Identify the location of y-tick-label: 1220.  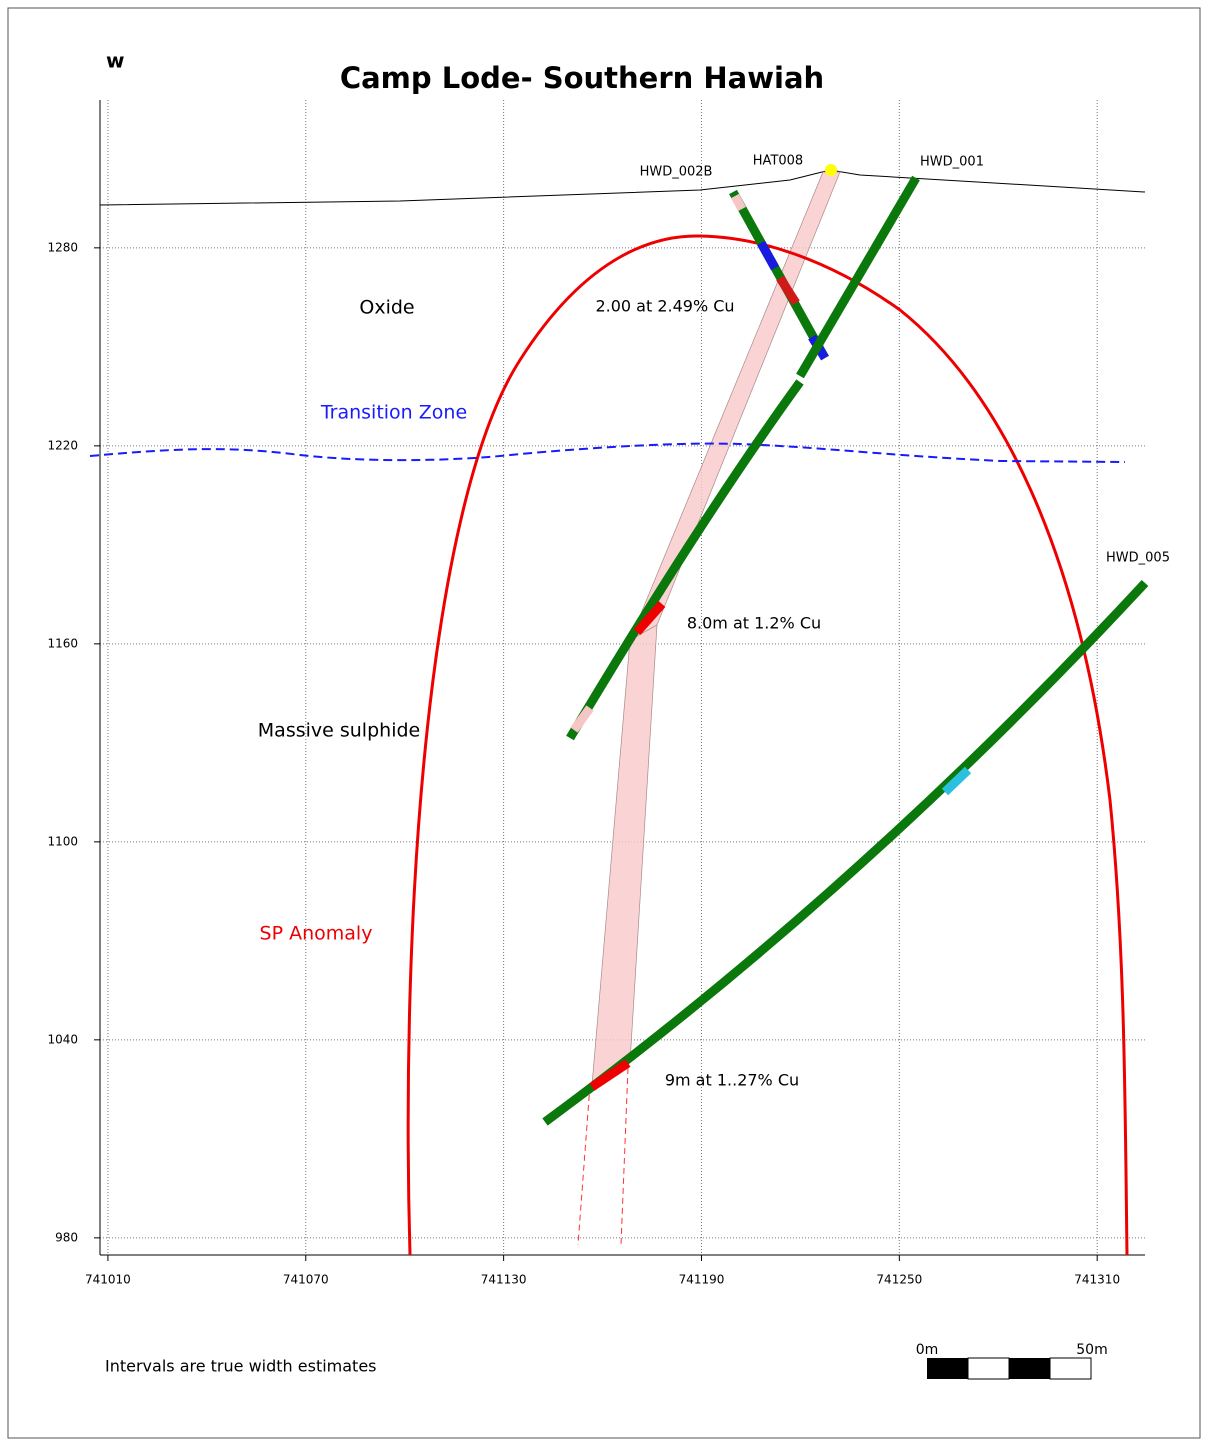
(62, 445).